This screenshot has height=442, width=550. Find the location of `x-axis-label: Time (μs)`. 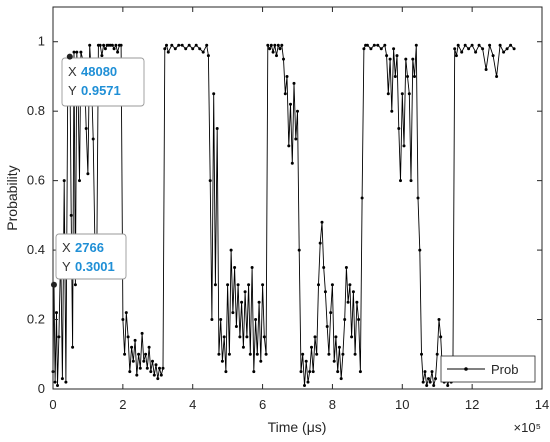

x-axis-label: Time (μs) is located at coordinates (297, 427).